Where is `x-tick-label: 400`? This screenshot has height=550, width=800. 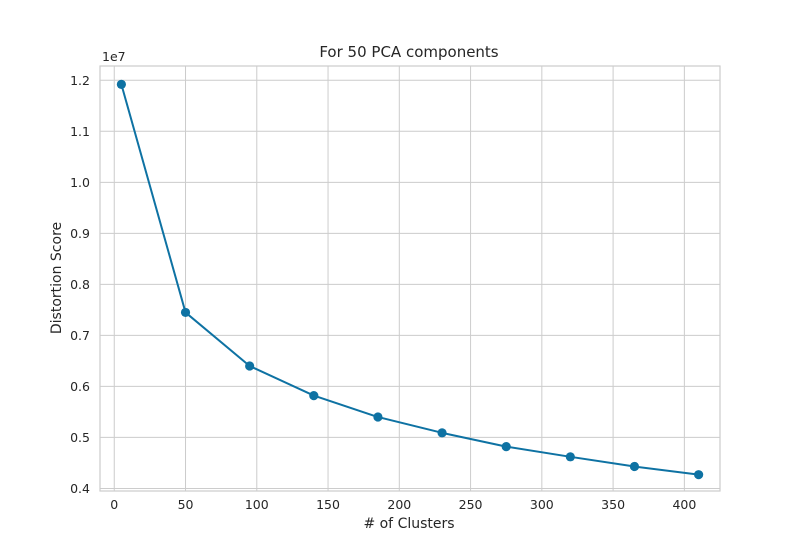 x-tick-label: 400 is located at coordinates (684, 504).